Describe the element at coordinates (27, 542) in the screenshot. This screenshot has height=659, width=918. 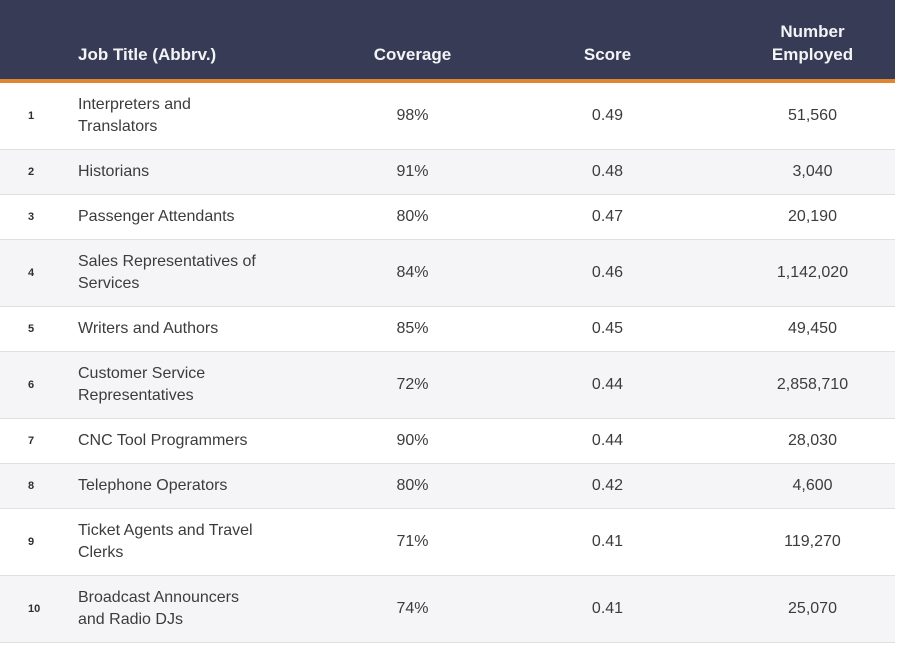
I see `rank-cell: 9` at that location.